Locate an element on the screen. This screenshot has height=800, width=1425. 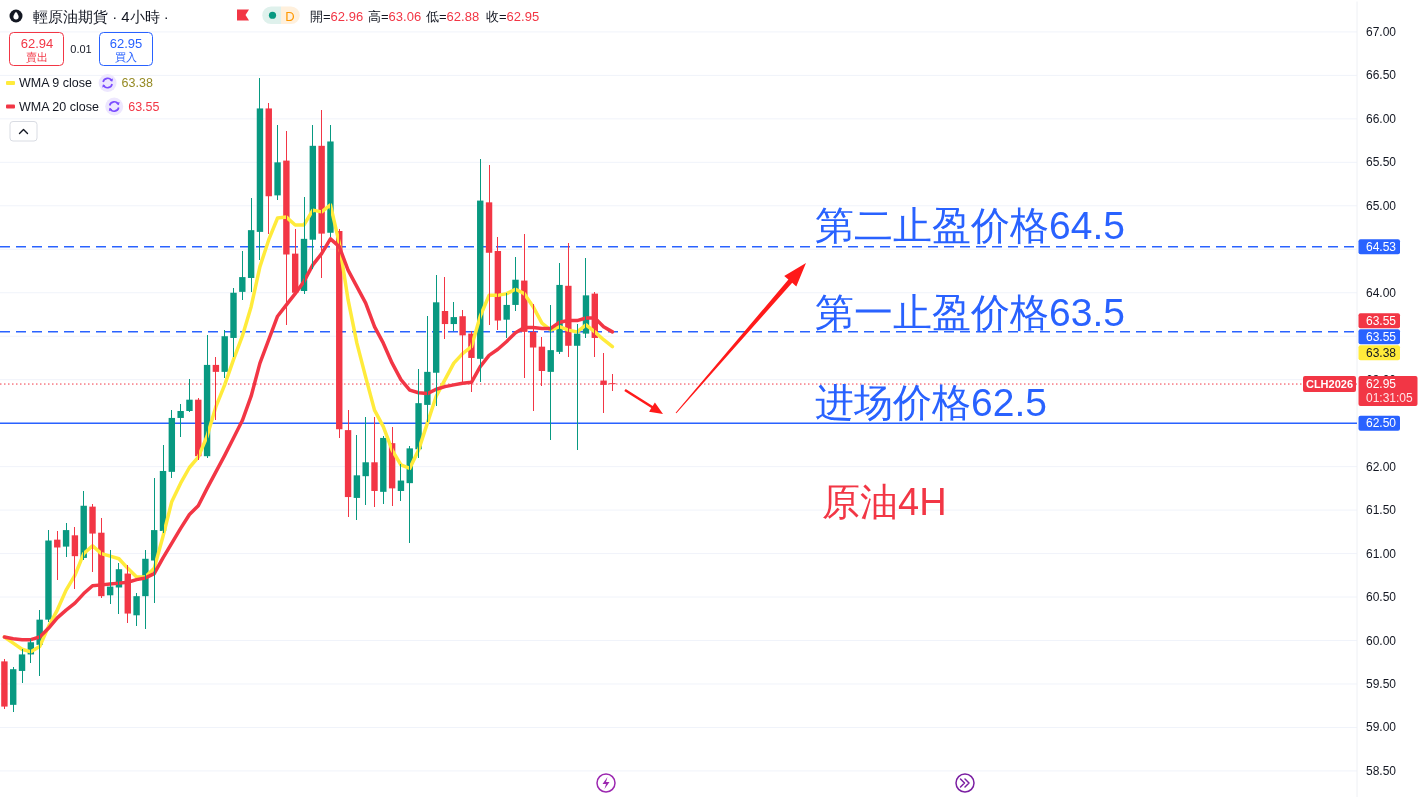
ref-line-label: 63.55 is located at coordinates (1381, 336).